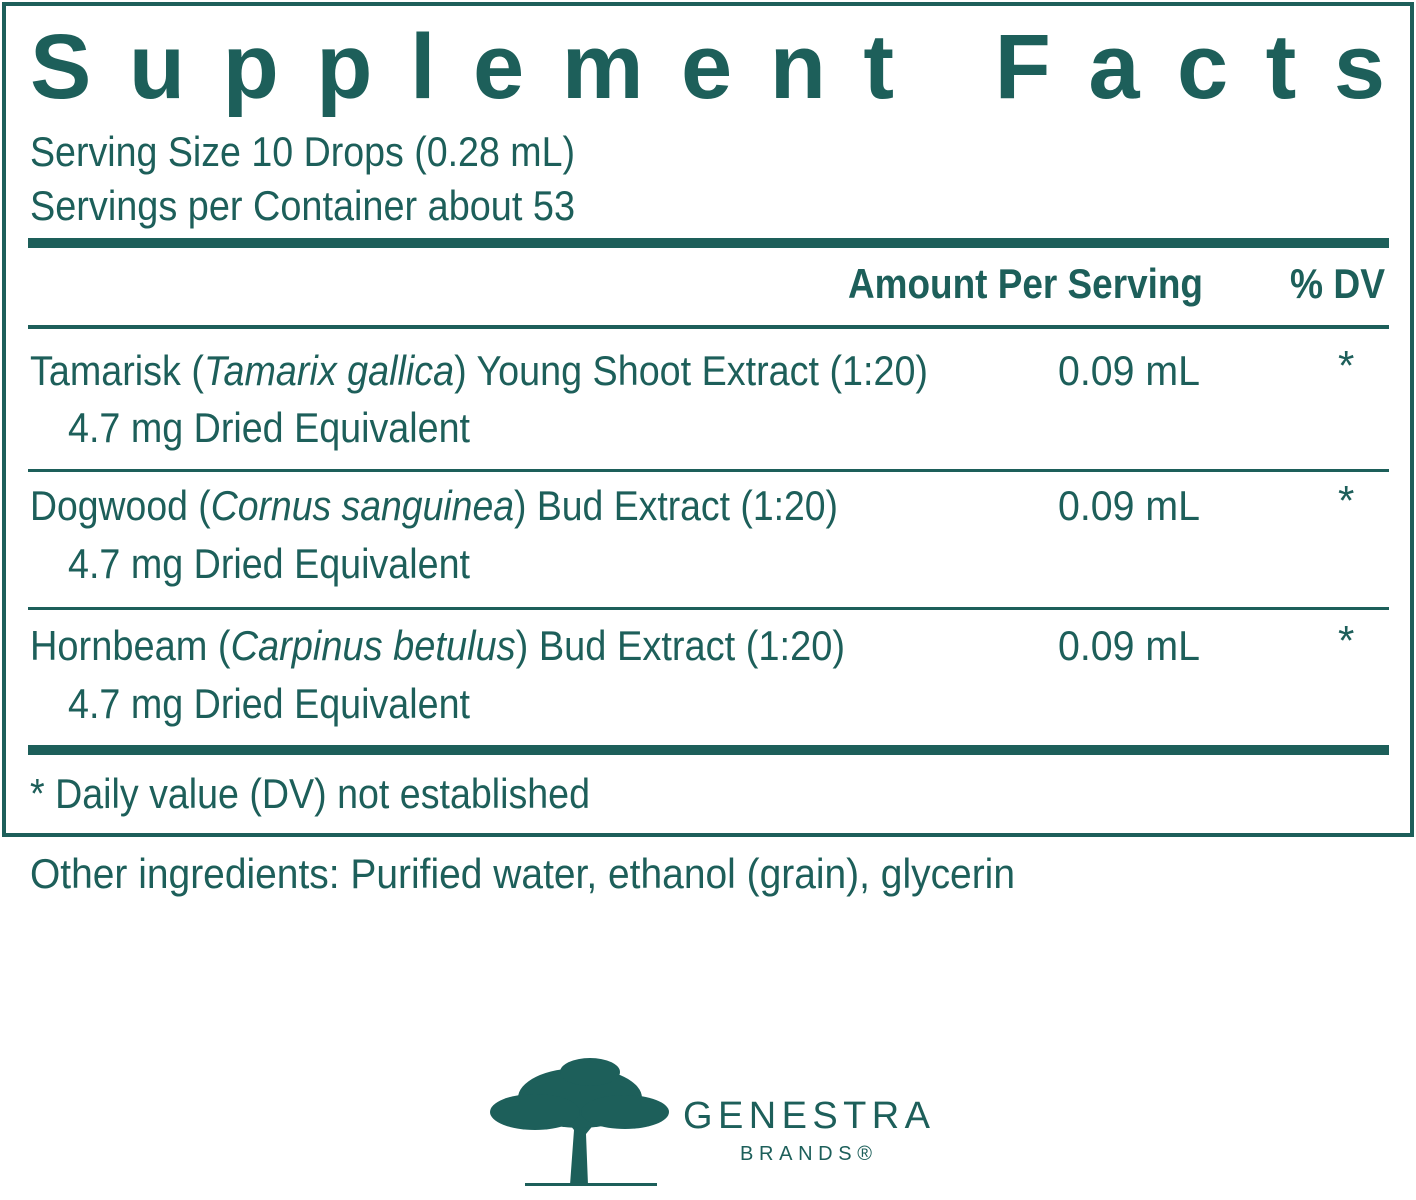  I want to click on name-part: Tamarisk (, so click(117, 370).